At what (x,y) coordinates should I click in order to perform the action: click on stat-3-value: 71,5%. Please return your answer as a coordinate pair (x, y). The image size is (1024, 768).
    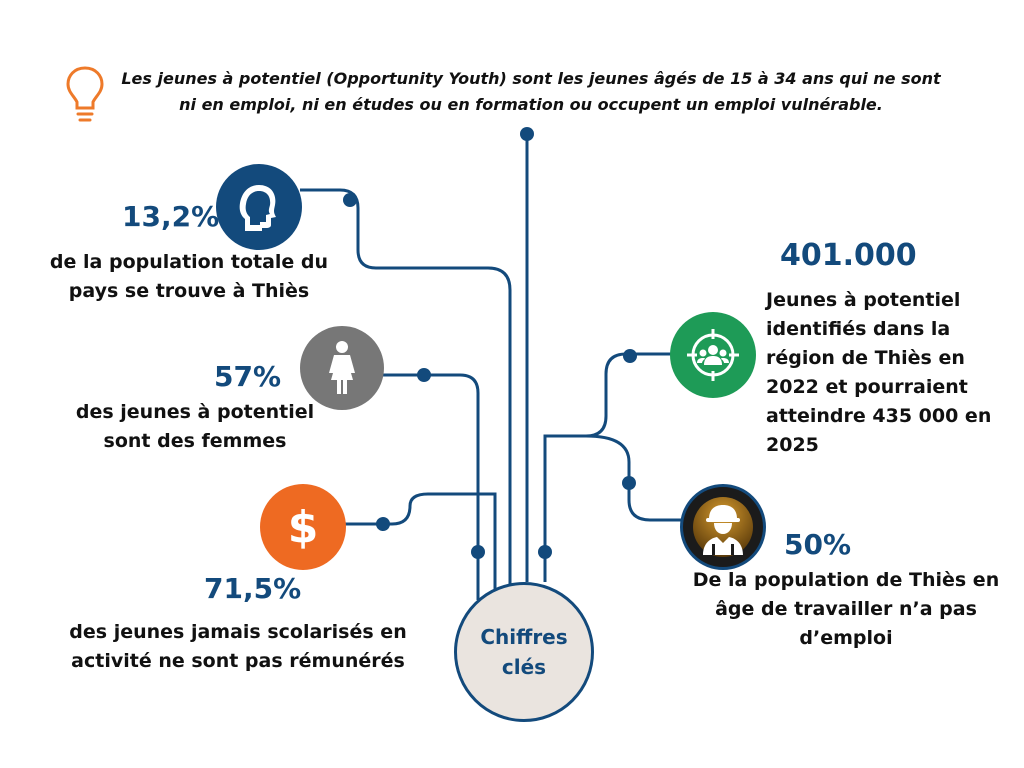
    Looking at the image, I should click on (253, 588).